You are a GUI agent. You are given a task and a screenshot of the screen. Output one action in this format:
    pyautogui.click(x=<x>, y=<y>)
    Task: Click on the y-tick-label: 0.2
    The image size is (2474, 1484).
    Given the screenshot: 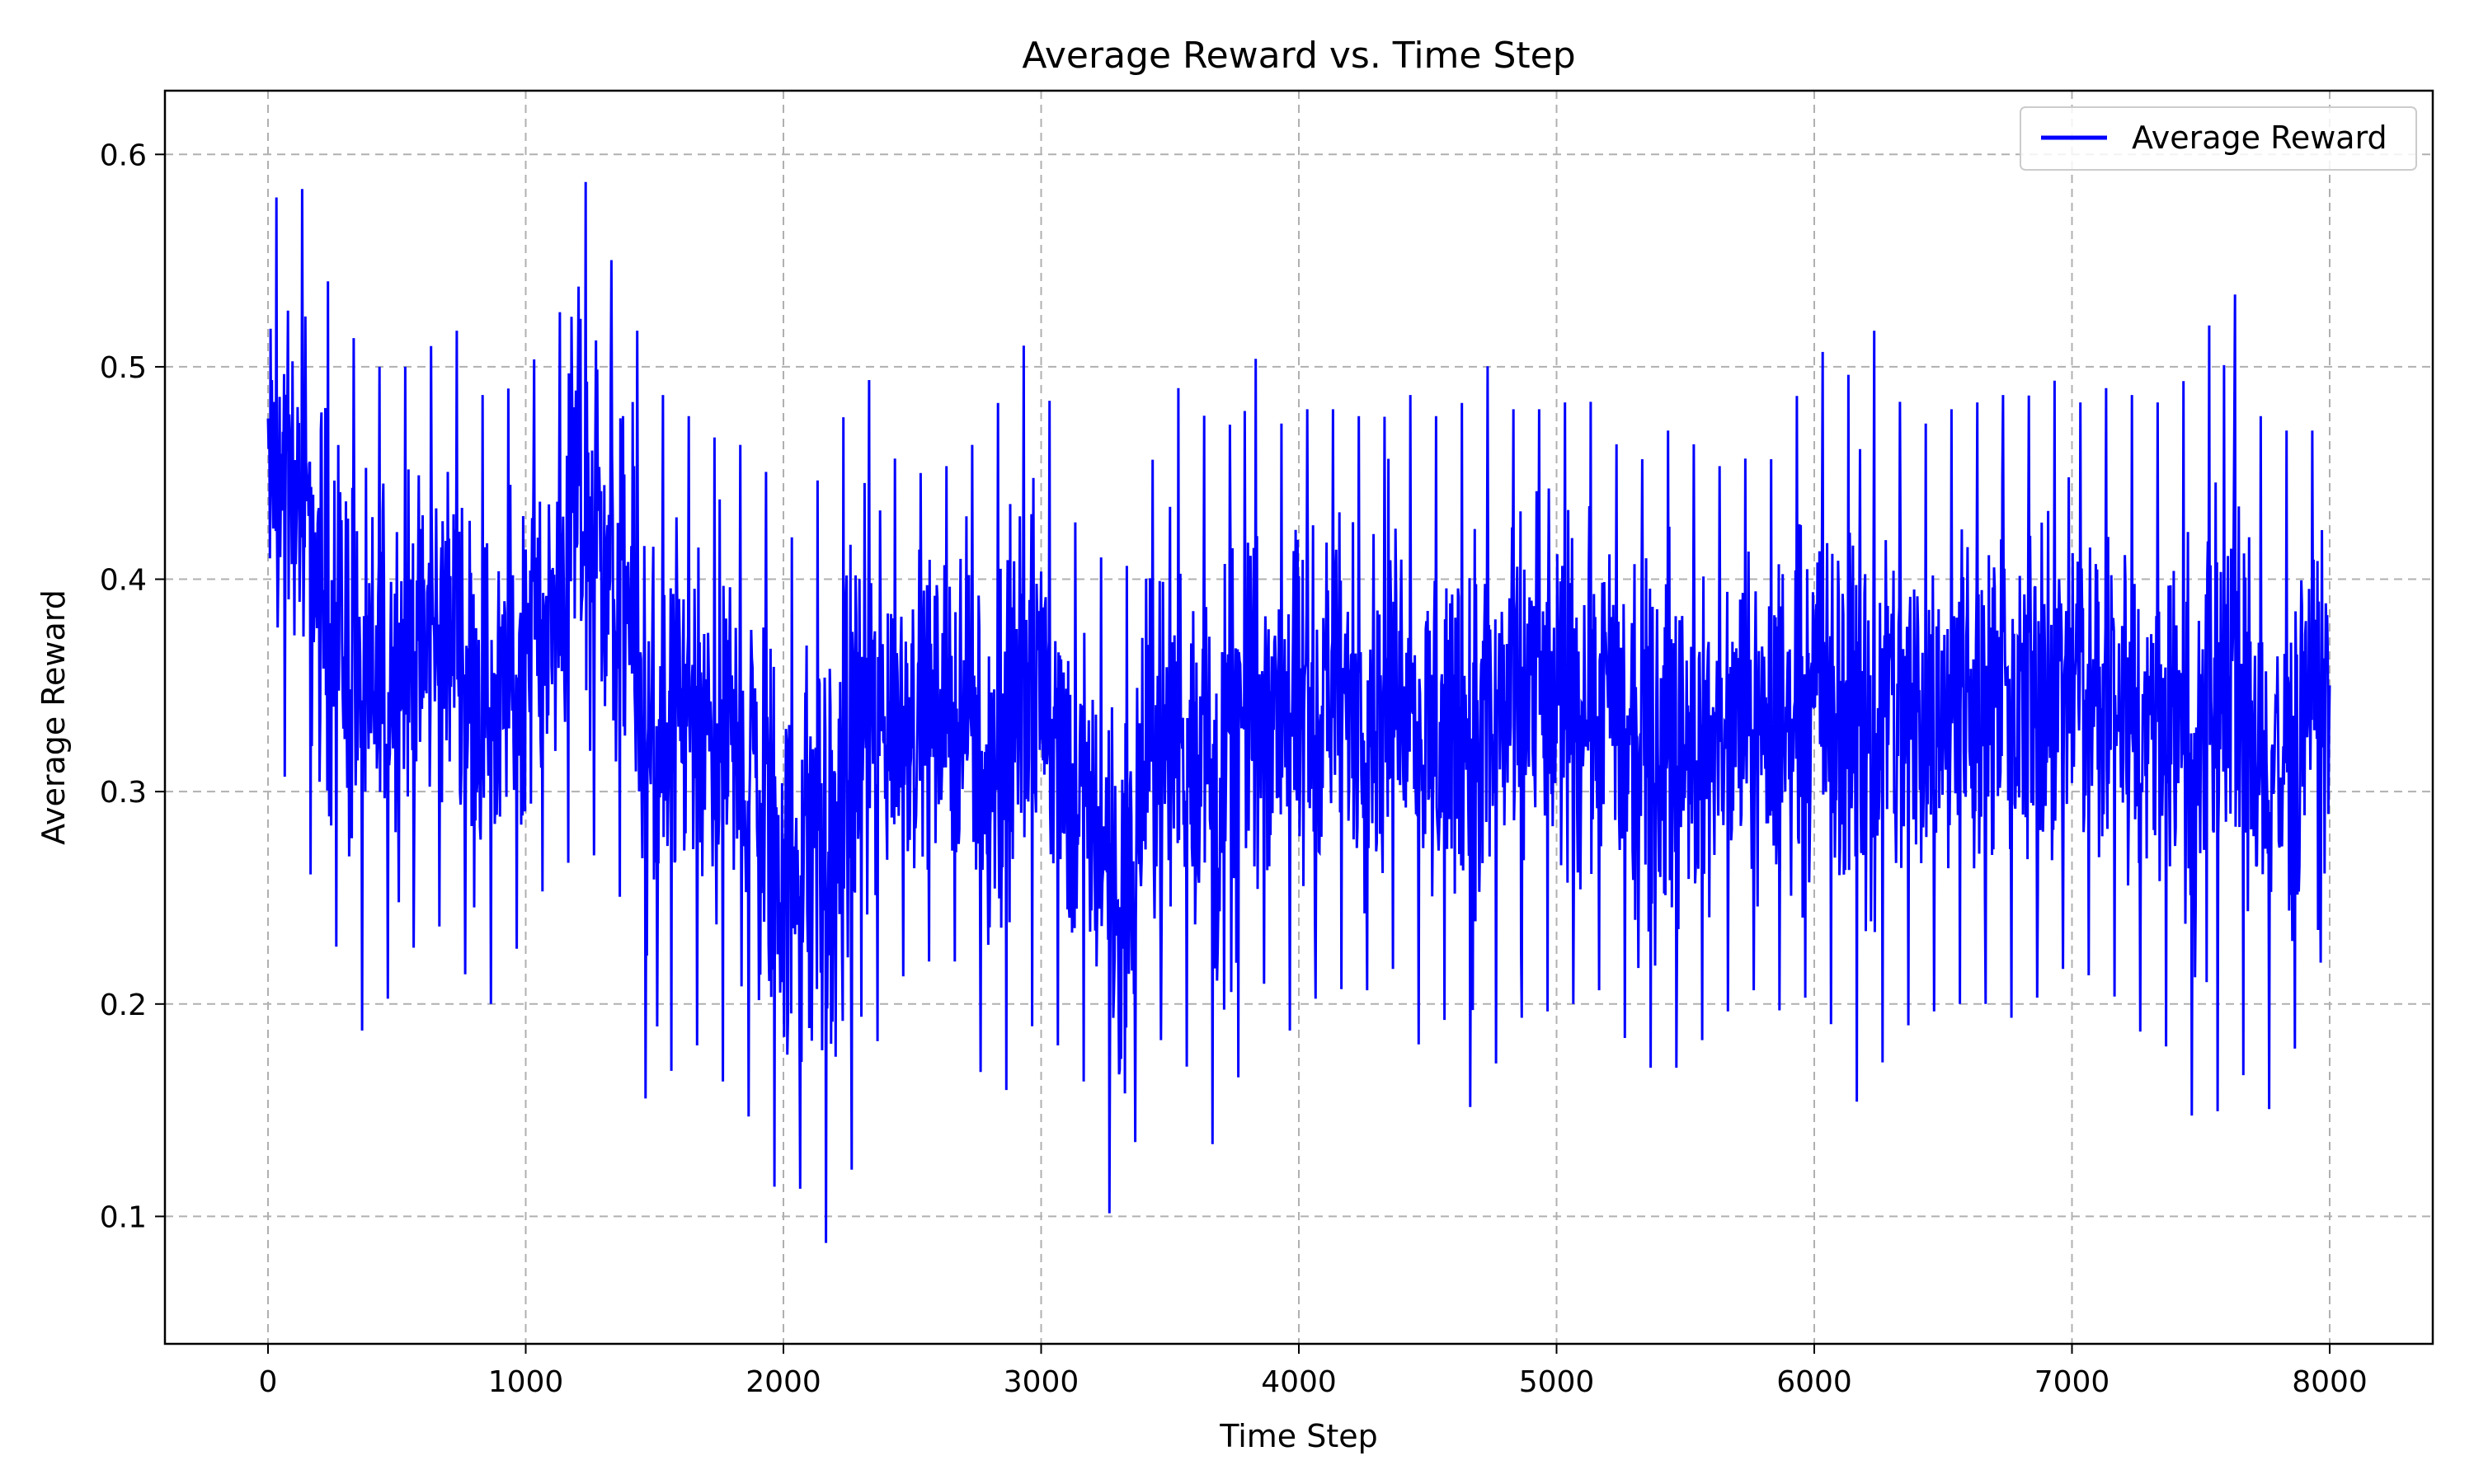 What is the action you would take?
    pyautogui.click(x=123, y=1006)
    